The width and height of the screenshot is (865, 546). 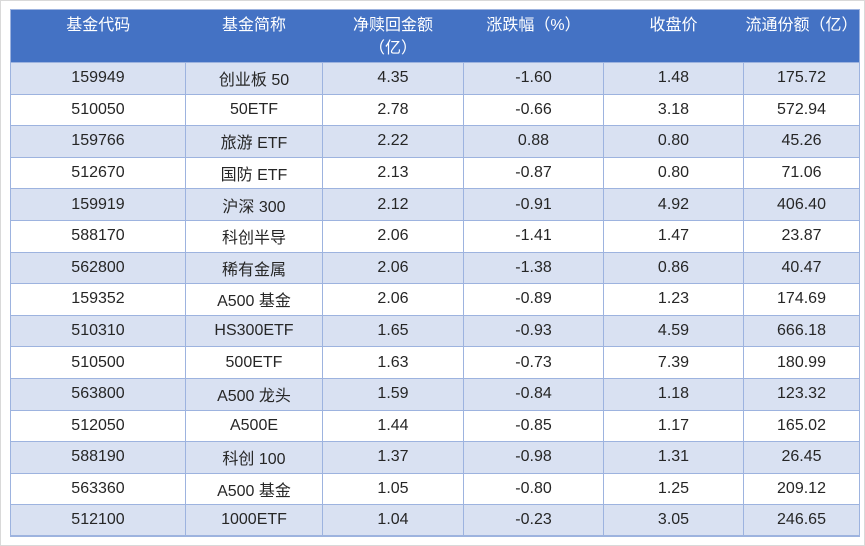 I want to click on table-cell: 沪深 300, so click(x=254, y=204).